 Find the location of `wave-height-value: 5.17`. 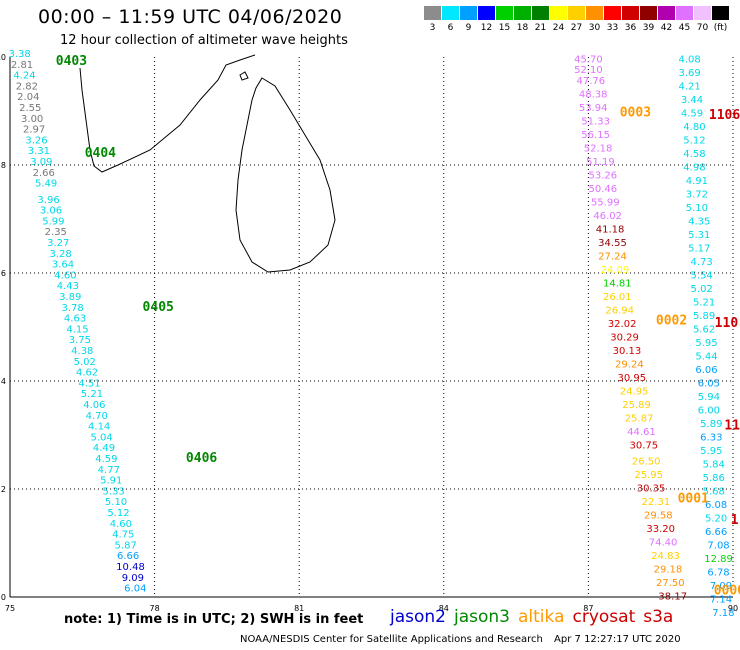

wave-height-value: 5.17 is located at coordinates (699, 248).